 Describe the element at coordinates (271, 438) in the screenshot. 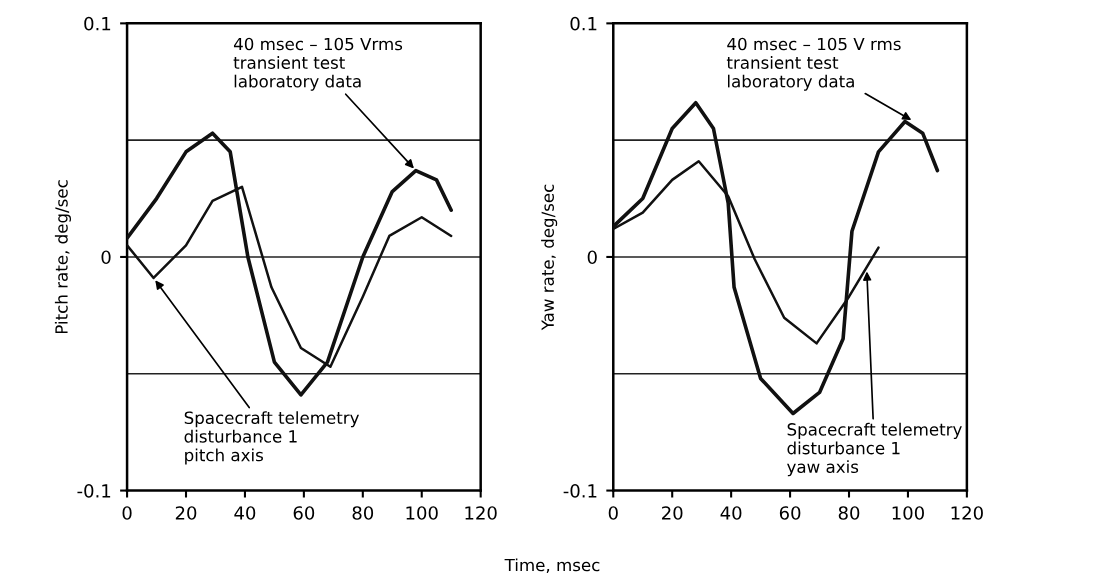

I see `annotation: Spacecraft telemetry disturbance 1 pitch axis` at that location.